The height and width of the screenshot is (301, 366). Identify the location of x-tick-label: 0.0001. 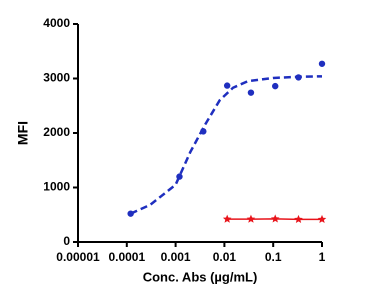
(126, 257).